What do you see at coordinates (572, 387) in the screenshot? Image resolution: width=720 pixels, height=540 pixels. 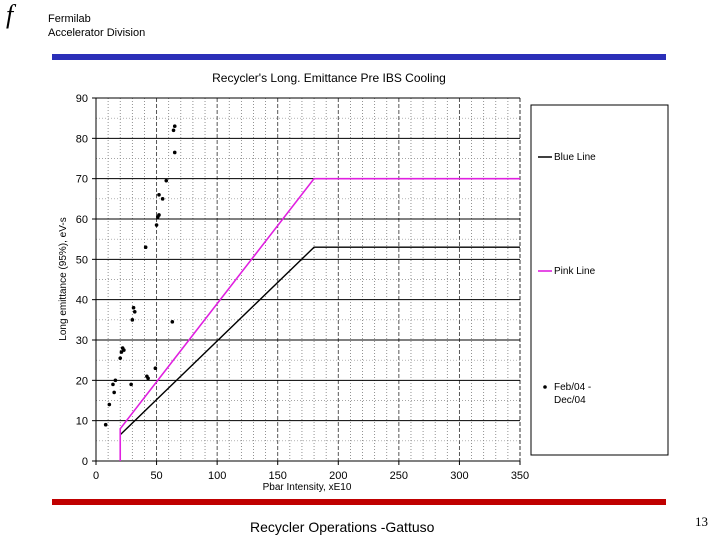 I see `legend-label-points-line1: Feb/04 -` at bounding box center [572, 387].